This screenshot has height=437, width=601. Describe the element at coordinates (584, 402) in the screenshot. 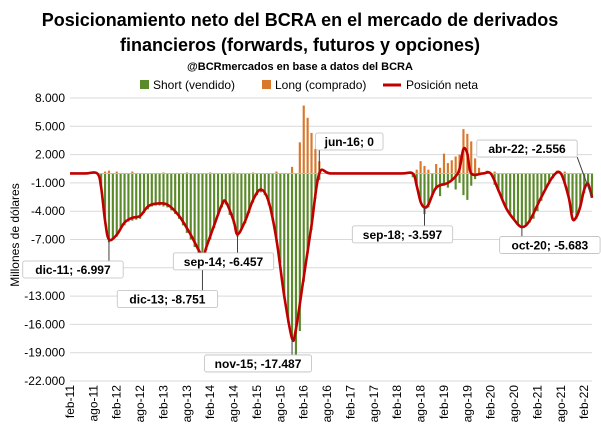

I see `x-tick-label: feb-22` at that location.